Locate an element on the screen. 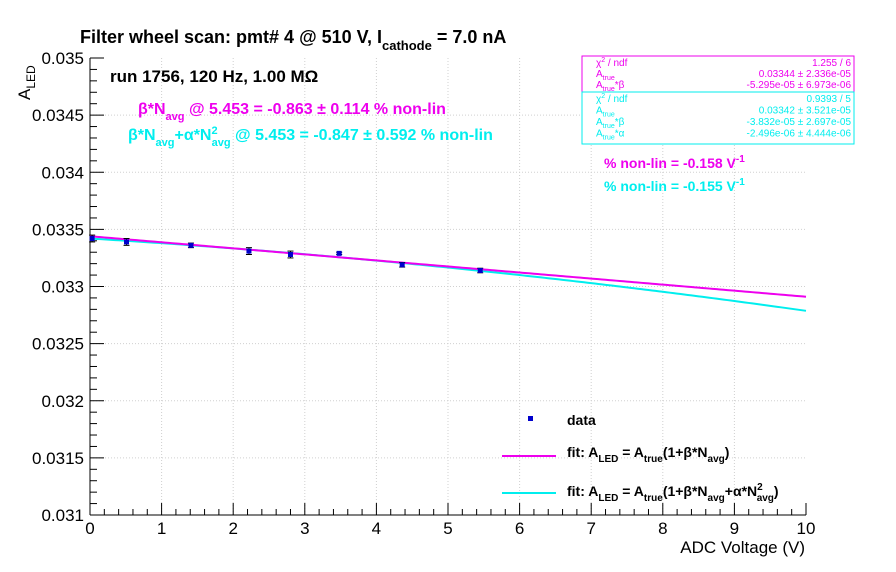 Image resolution: width=896 pixels, height=572 pixels. stats-row-value: -2.496e-06 ± 4.444e-06 is located at coordinates (799, 134).